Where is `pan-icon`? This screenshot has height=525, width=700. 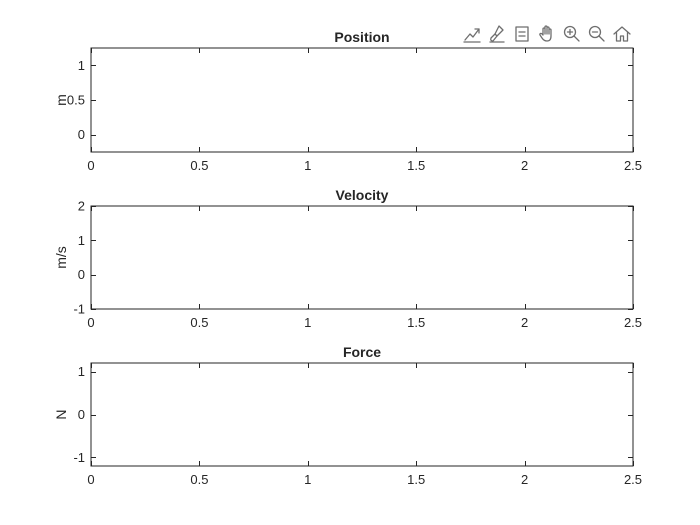
pan-icon is located at coordinates (545, 33).